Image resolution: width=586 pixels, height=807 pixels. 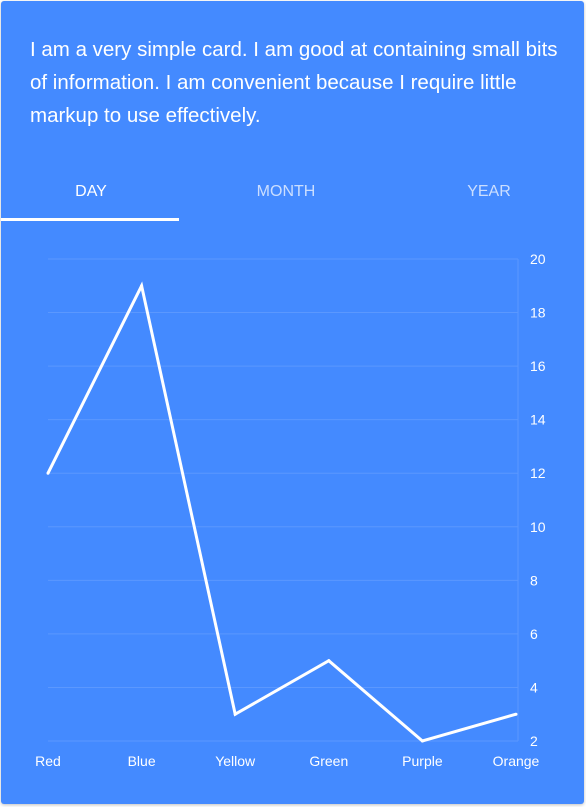 What do you see at coordinates (538, 473) in the screenshot?
I see `y-tick-label: 12` at bounding box center [538, 473].